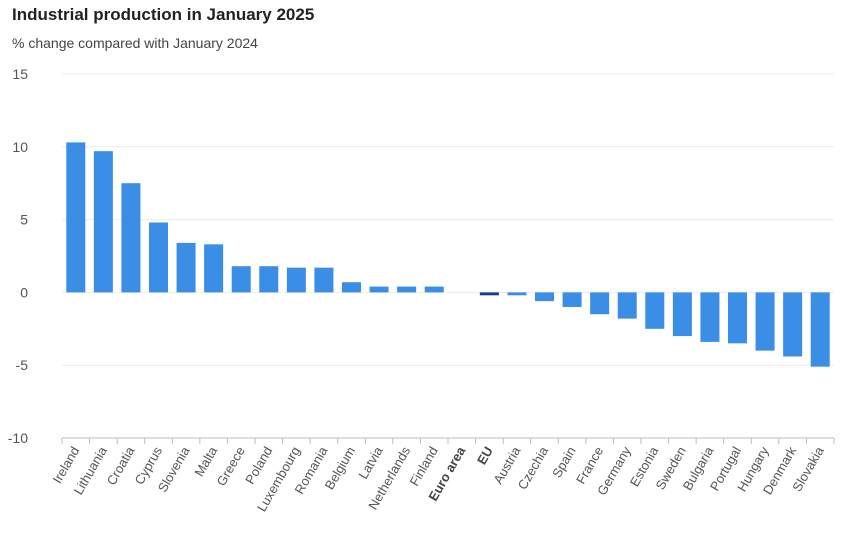 Image resolution: width=842 pixels, height=541 pixels. What do you see at coordinates (564, 462) in the screenshot?
I see `x-tick-label: Spain` at bounding box center [564, 462].